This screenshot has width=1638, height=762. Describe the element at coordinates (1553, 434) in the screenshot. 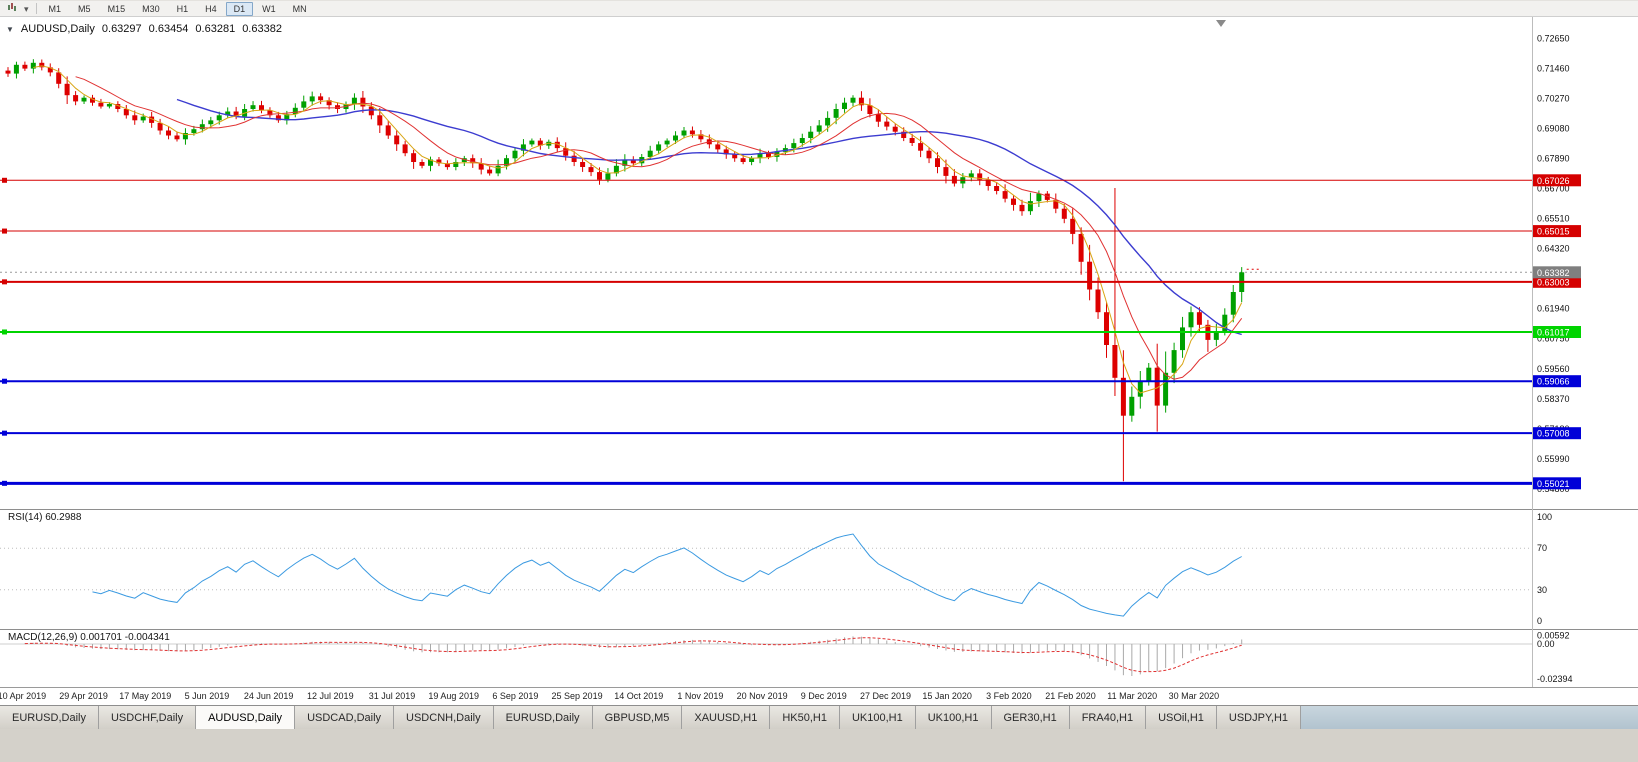

I see `svg-text: 0.57008` at that location.